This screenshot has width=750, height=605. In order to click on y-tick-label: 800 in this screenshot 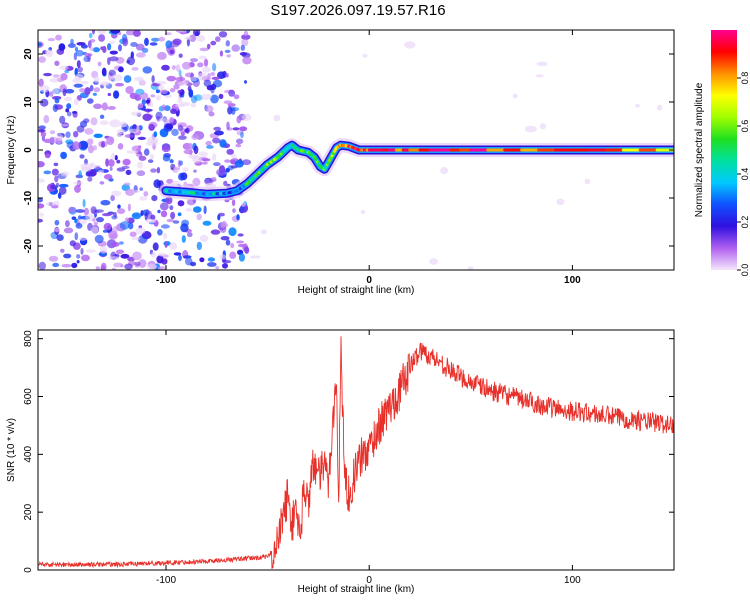, I will do `click(28, 338)`.